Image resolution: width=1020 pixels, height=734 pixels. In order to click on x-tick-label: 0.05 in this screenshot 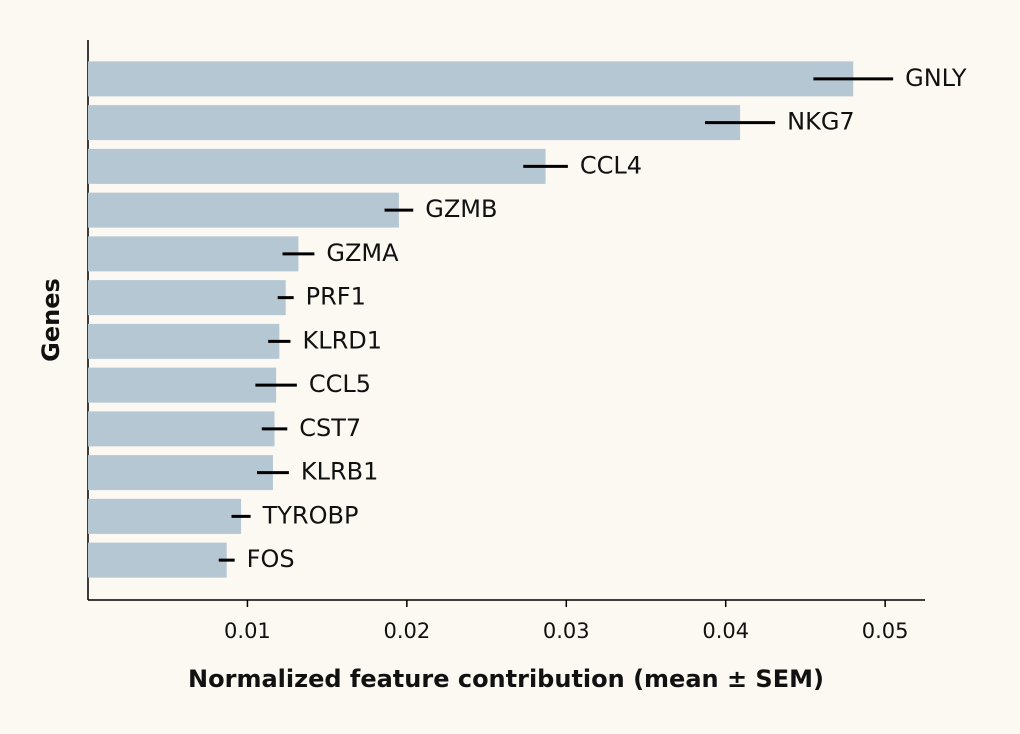, I will do `click(885, 631)`.